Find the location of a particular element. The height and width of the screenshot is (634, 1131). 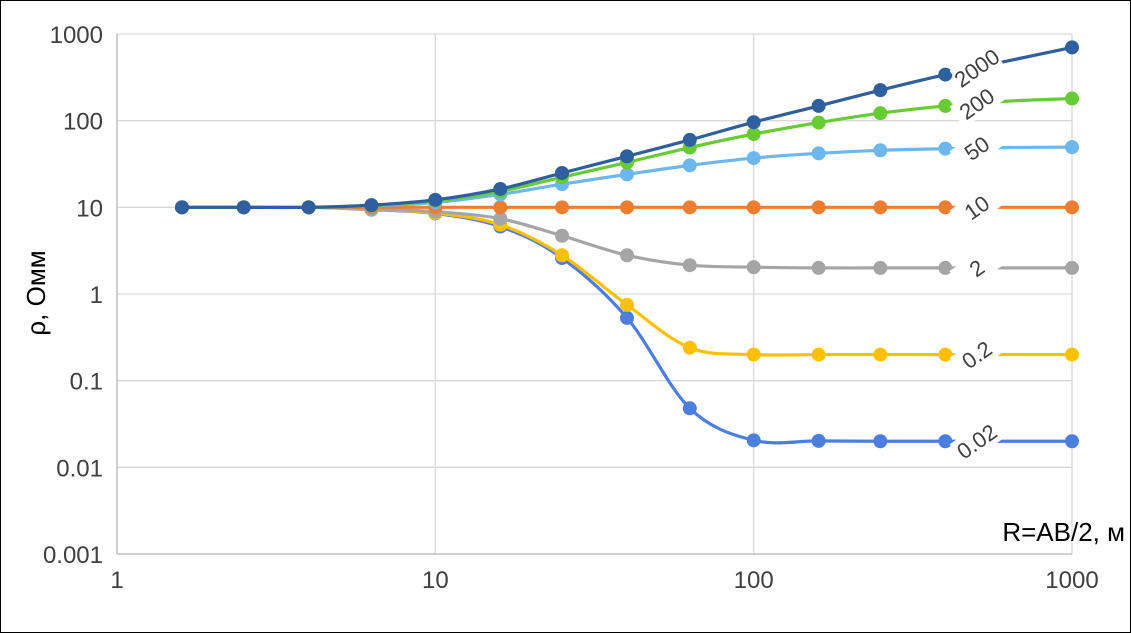

x-tick-label: 1 is located at coordinates (116, 580).